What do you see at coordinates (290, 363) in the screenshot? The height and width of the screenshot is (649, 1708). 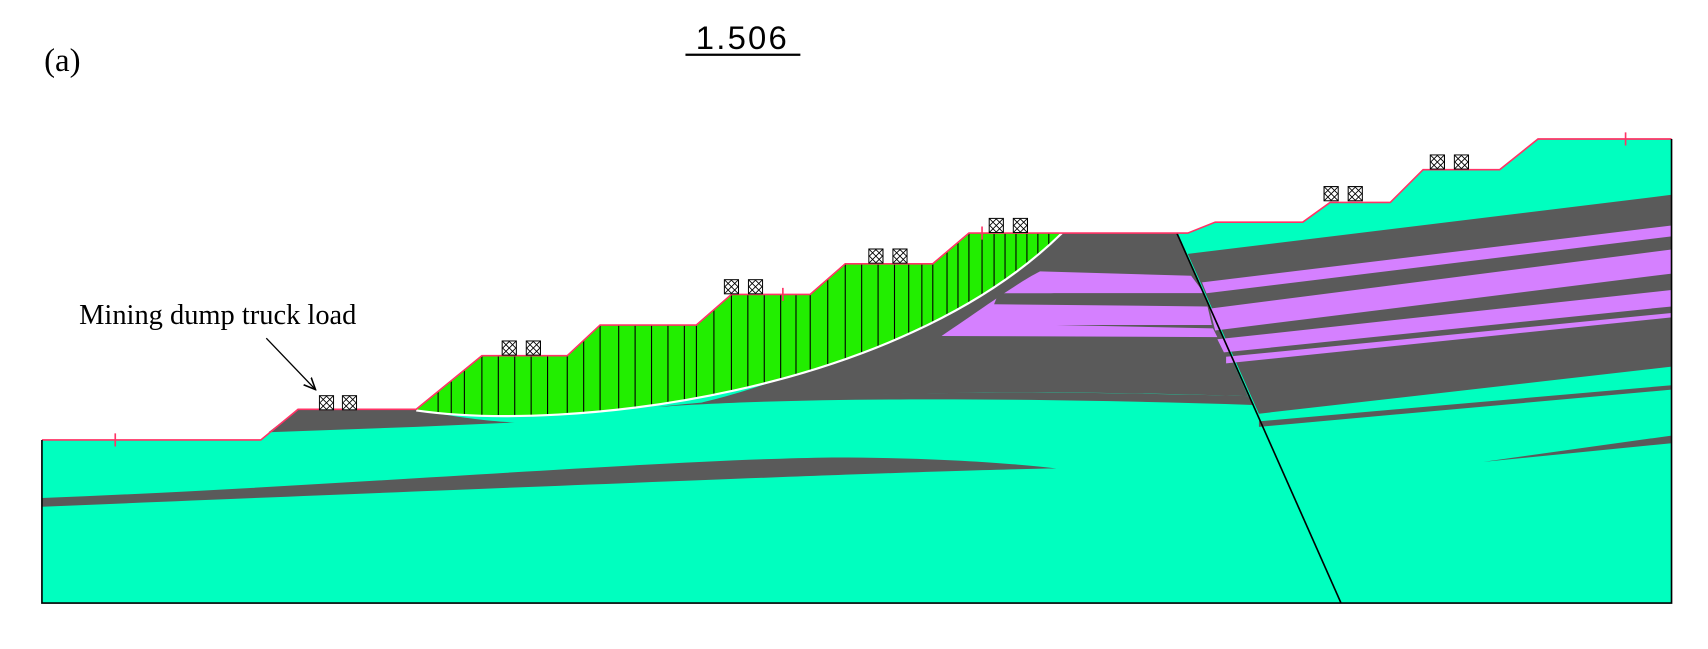 I see `annotation-arrow` at bounding box center [290, 363].